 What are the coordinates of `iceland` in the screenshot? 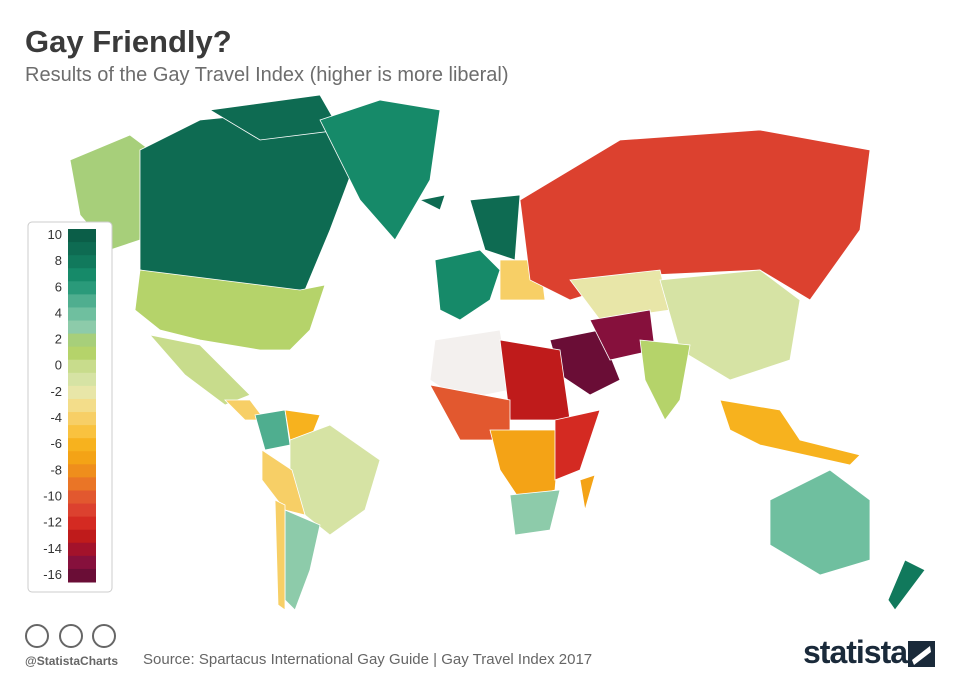 It's located at (432, 202).